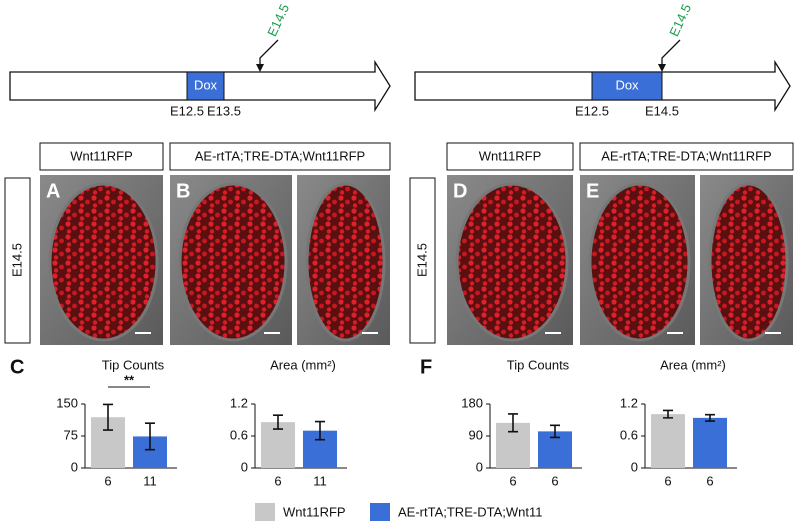 This screenshot has width=800, height=524. I want to click on end-label: E14.5, so click(662, 110).